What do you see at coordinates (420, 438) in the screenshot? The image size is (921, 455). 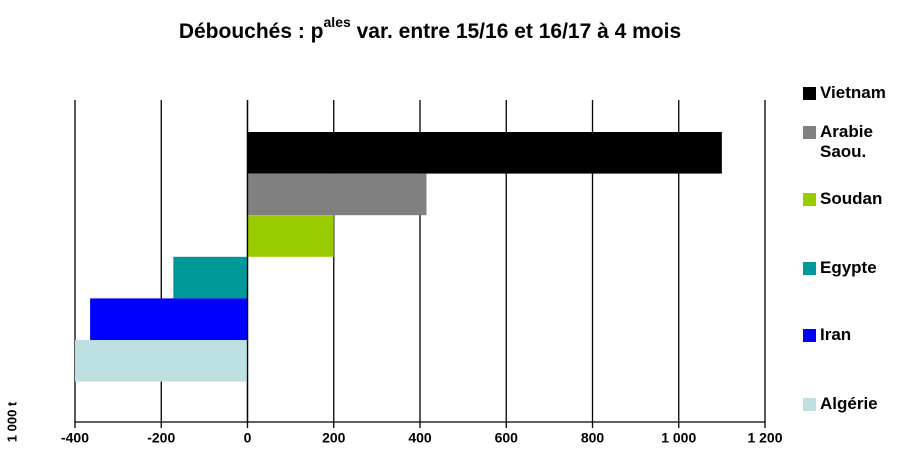 I see `x-tick-label: 400` at bounding box center [420, 438].